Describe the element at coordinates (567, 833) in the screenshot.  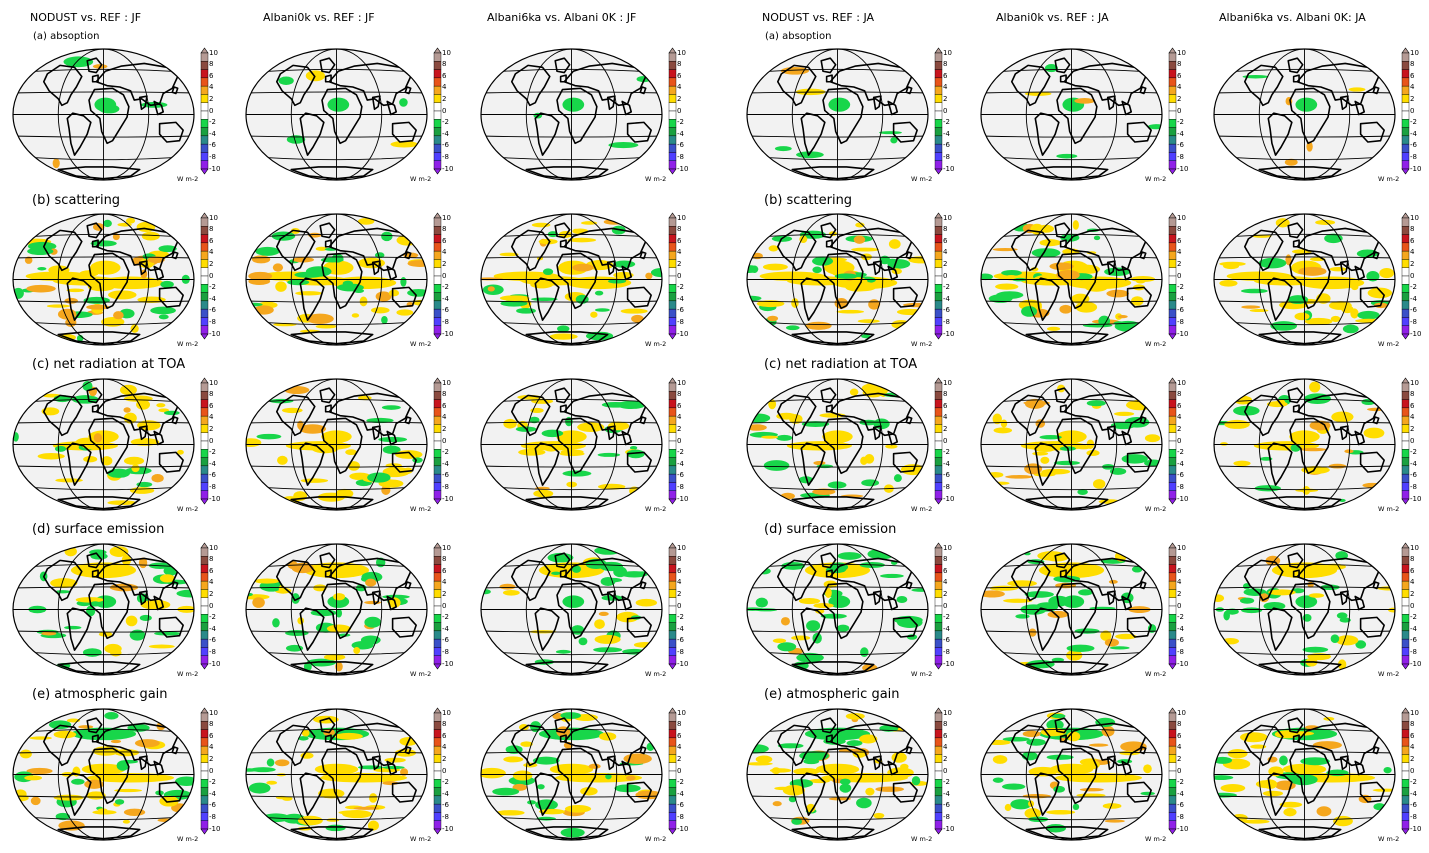
I see `coastline-antarctica` at that location.